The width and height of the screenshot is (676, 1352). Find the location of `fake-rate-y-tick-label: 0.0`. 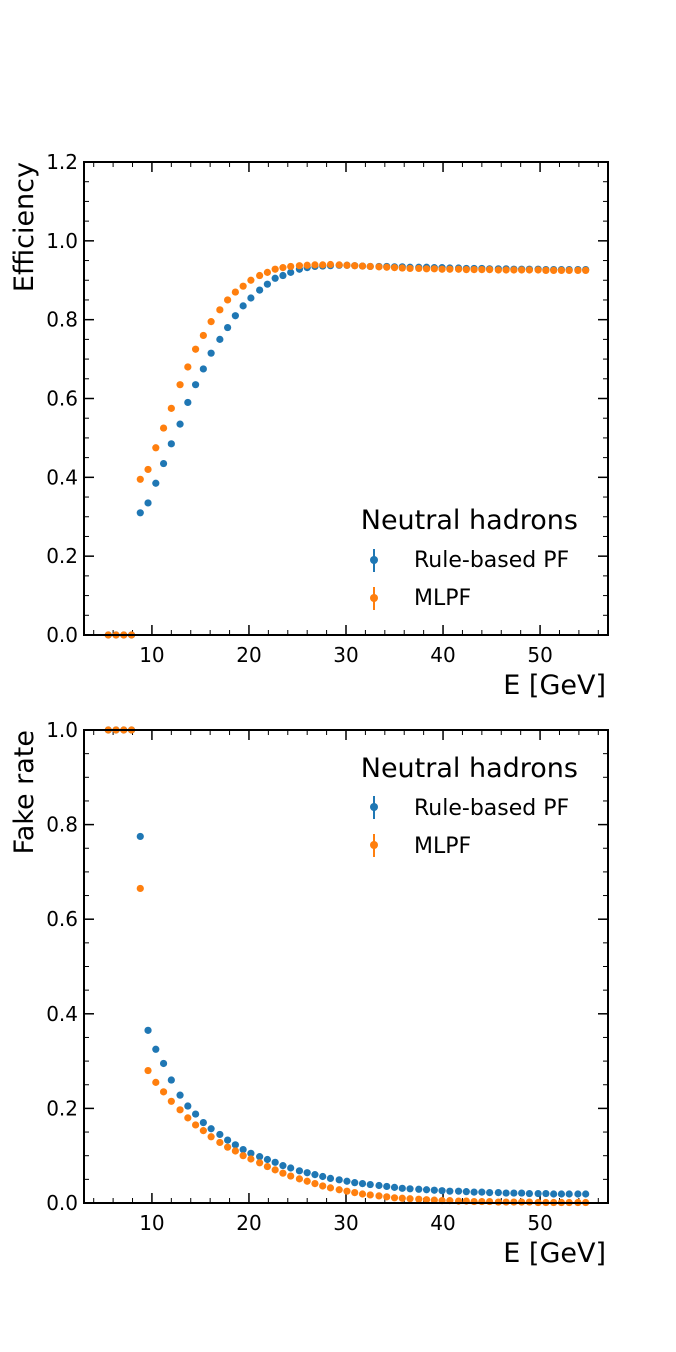

fake-rate-y-tick-label: 0.0 is located at coordinates (62, 1203).